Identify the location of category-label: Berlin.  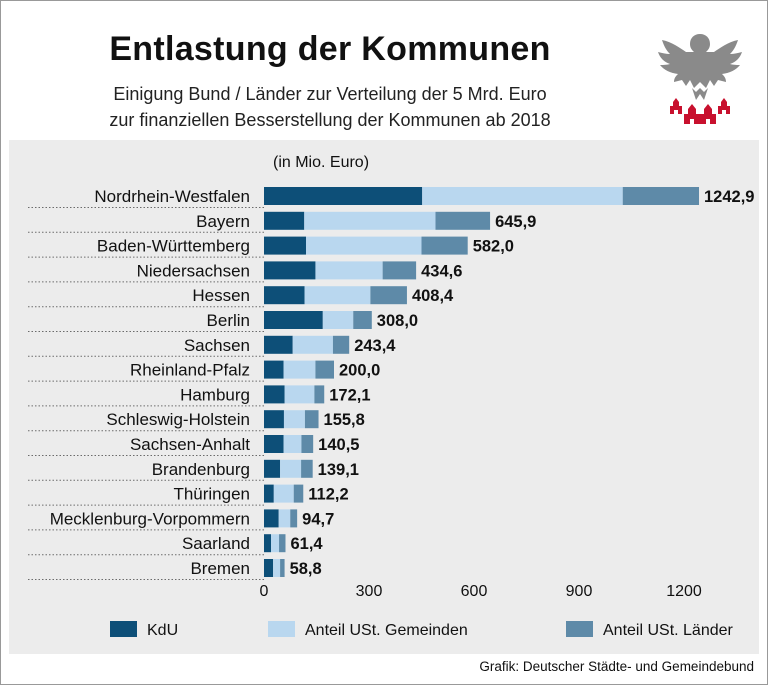
(228, 320).